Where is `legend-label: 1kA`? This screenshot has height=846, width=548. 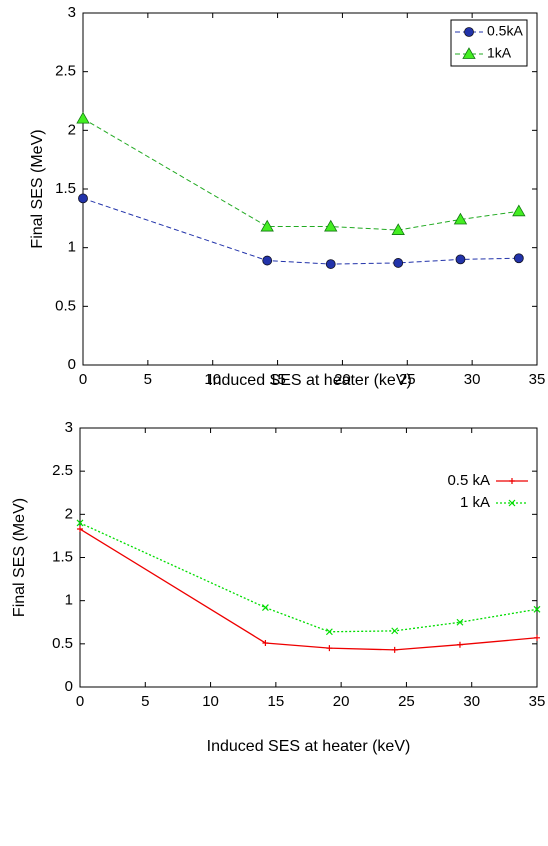
legend-label: 1kA is located at coordinates (499, 53).